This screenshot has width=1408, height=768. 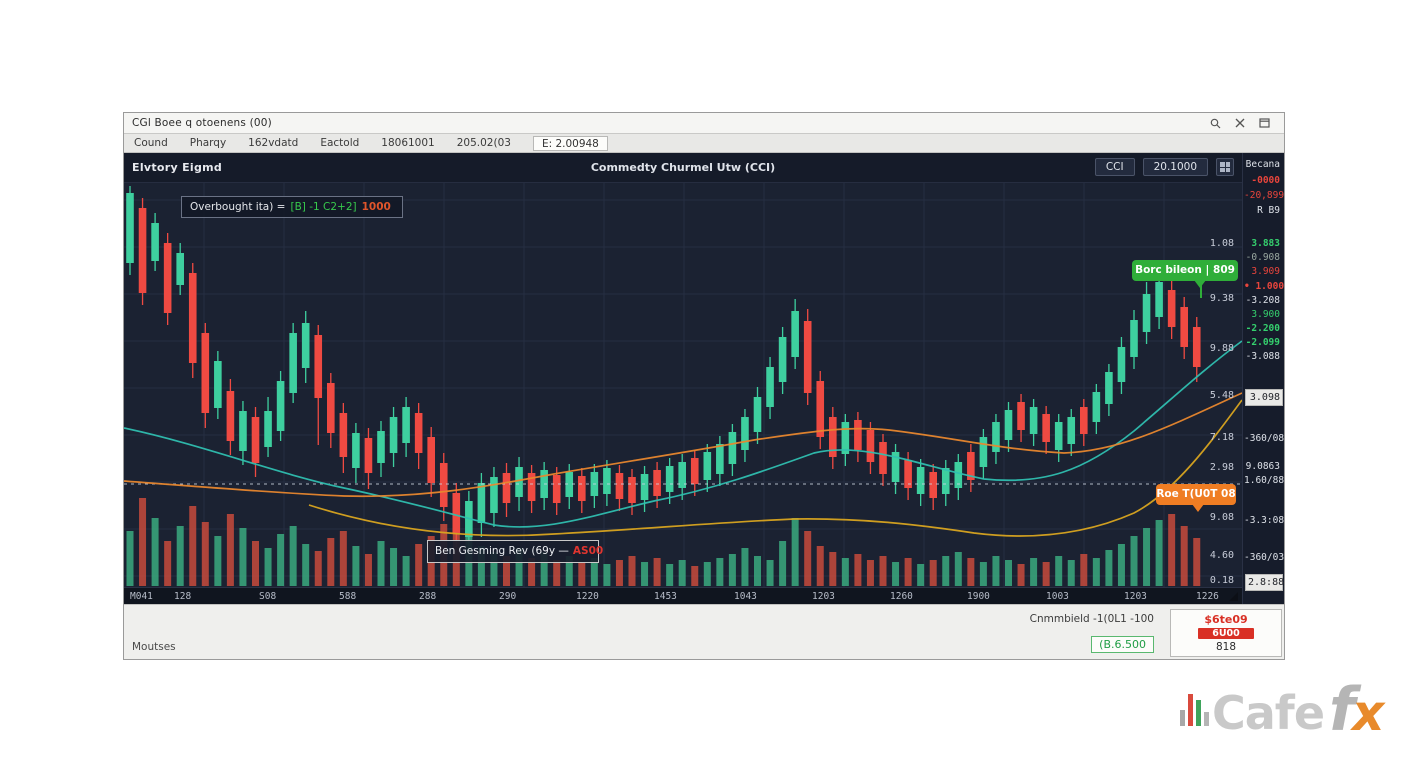 What do you see at coordinates (1221, 298) in the screenshot?
I see `price-label: 9.38` at bounding box center [1221, 298].